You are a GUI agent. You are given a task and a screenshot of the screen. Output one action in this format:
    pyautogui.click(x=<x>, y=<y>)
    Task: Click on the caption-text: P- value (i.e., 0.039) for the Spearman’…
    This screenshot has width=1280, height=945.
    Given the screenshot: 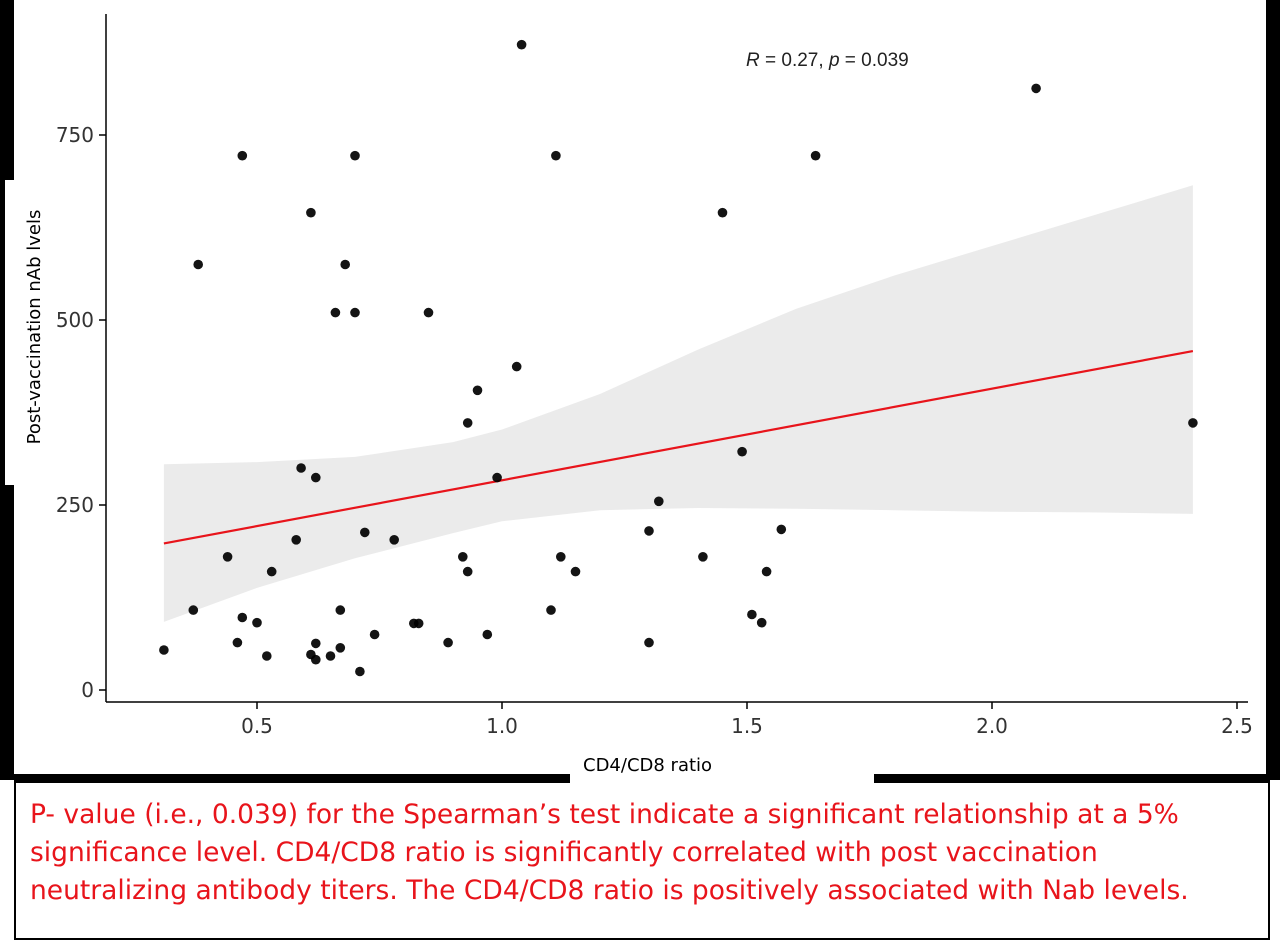 What is the action you would take?
    pyautogui.click(x=645, y=853)
    